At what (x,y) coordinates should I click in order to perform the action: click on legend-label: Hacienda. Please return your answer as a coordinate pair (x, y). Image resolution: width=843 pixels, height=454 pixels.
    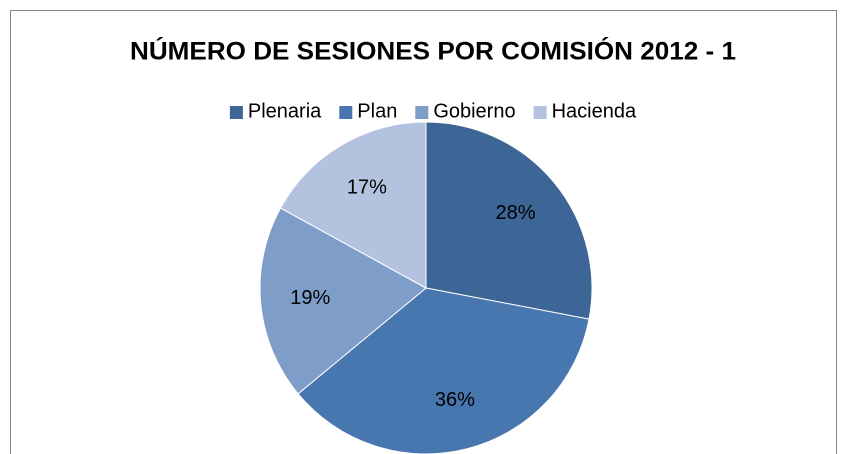
    Looking at the image, I should click on (594, 111).